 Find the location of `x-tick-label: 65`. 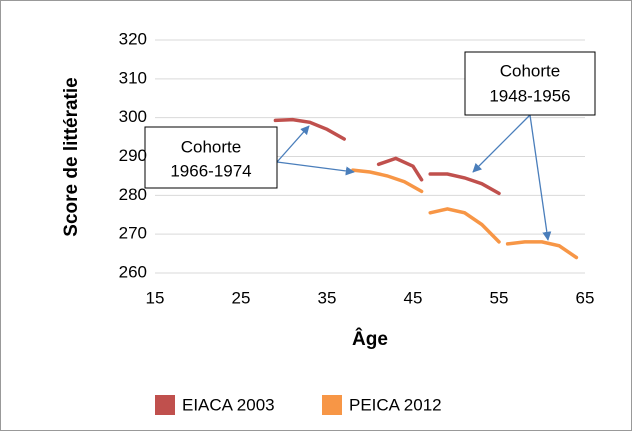

x-tick-label: 65 is located at coordinates (585, 297).